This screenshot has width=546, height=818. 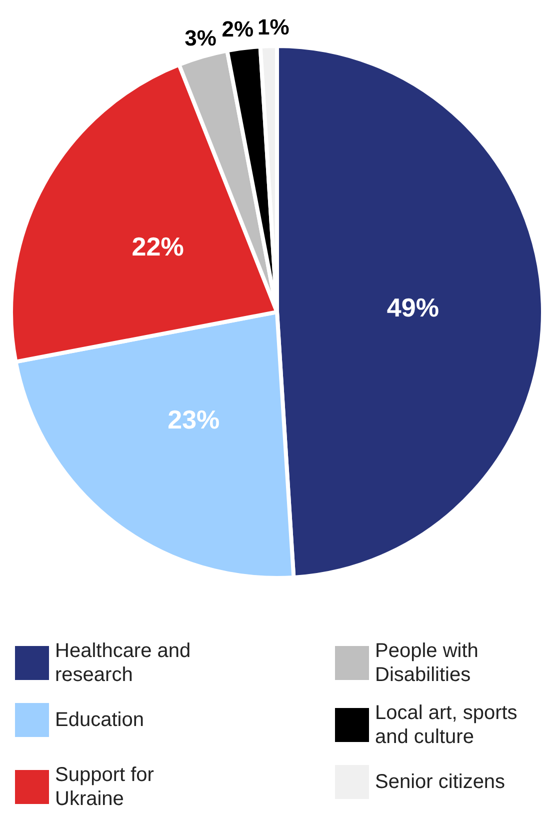 What do you see at coordinates (440, 782) in the screenshot?
I see `legend-label: Senior citizens` at bounding box center [440, 782].